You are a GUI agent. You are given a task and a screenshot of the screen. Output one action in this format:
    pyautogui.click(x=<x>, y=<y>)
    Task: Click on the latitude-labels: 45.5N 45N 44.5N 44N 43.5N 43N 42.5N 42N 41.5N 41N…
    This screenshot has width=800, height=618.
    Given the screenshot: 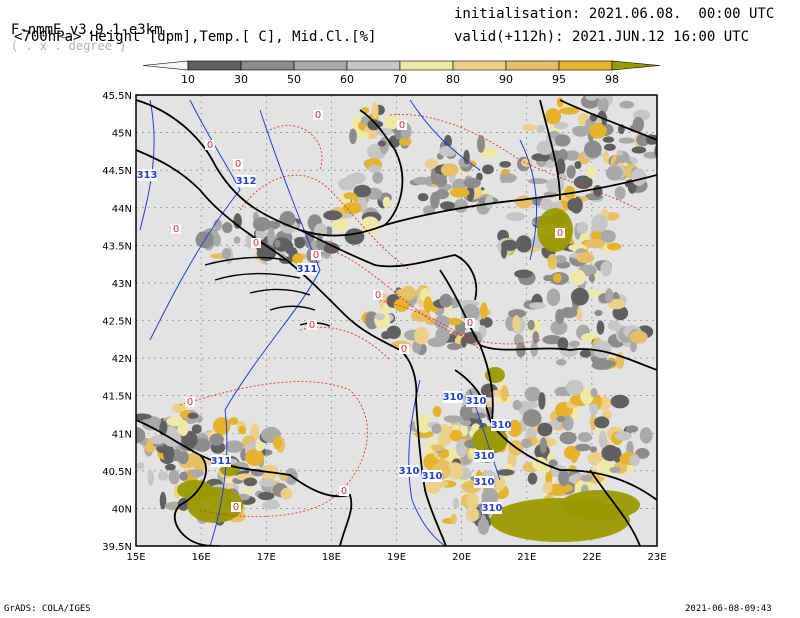 What is the action you would take?
    pyautogui.click(x=117, y=322)
    